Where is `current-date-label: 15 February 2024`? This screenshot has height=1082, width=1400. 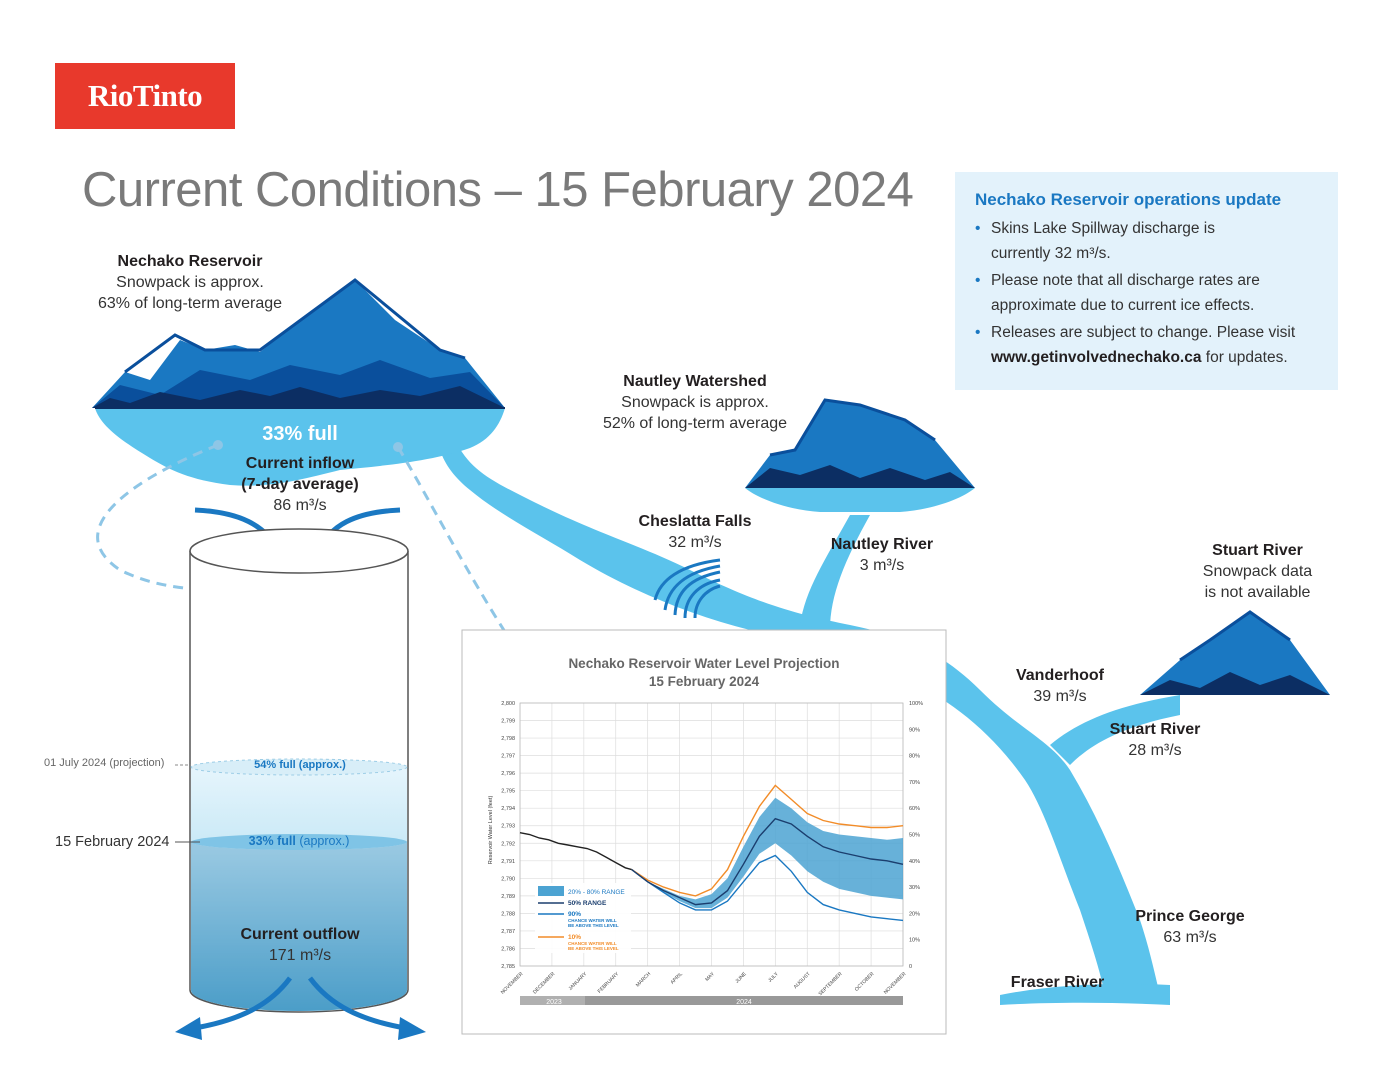
current-date-label: 15 February 2024 is located at coordinates (112, 842).